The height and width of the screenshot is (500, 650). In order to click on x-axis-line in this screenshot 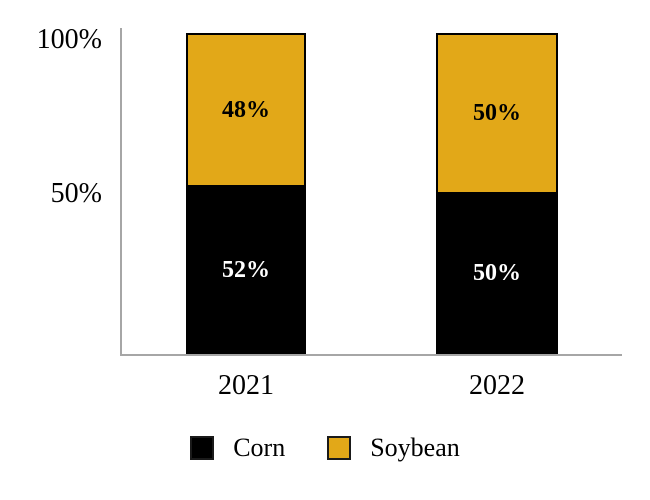, I will do `click(371, 355)`.